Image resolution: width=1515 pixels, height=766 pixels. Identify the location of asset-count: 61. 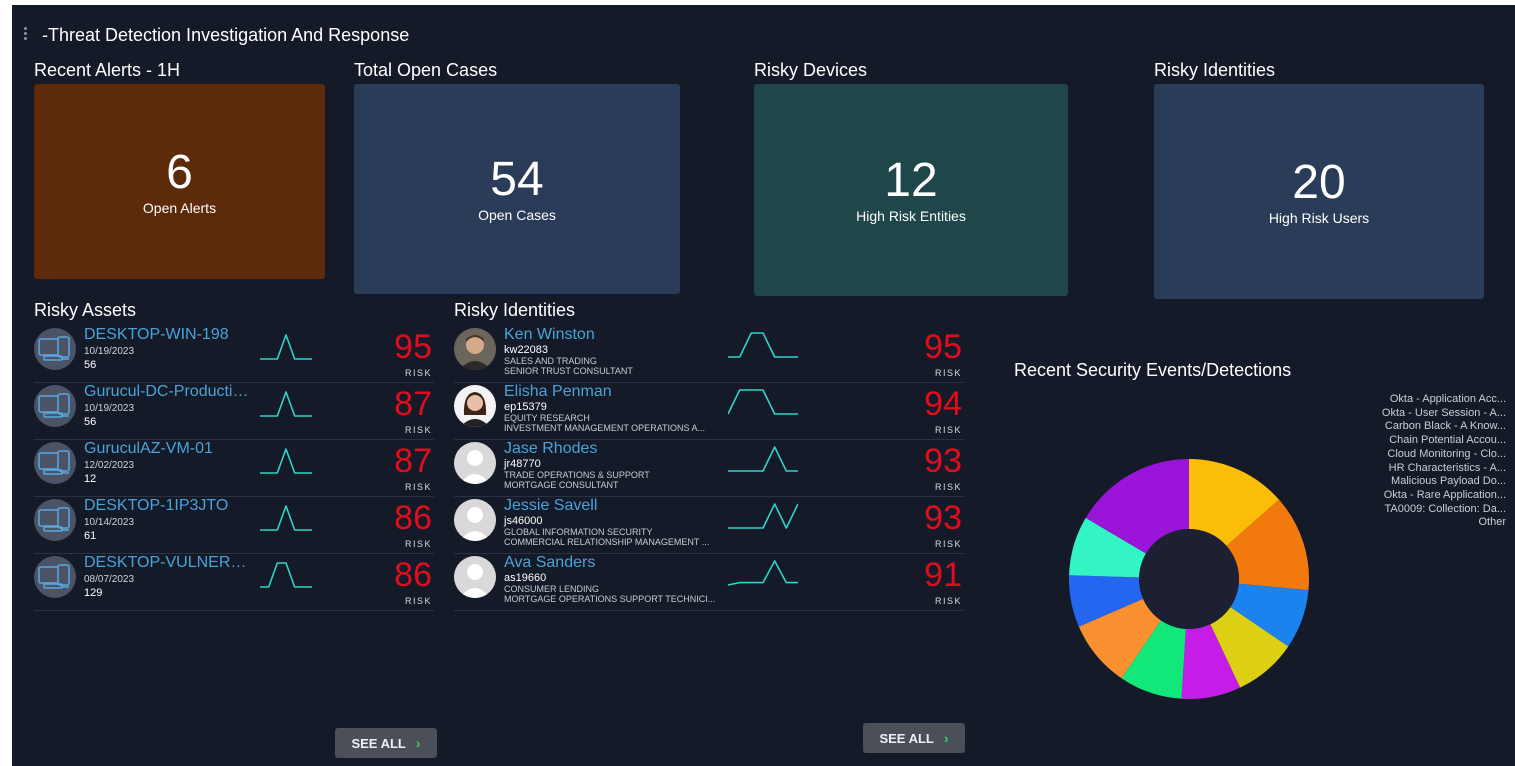
(90, 536).